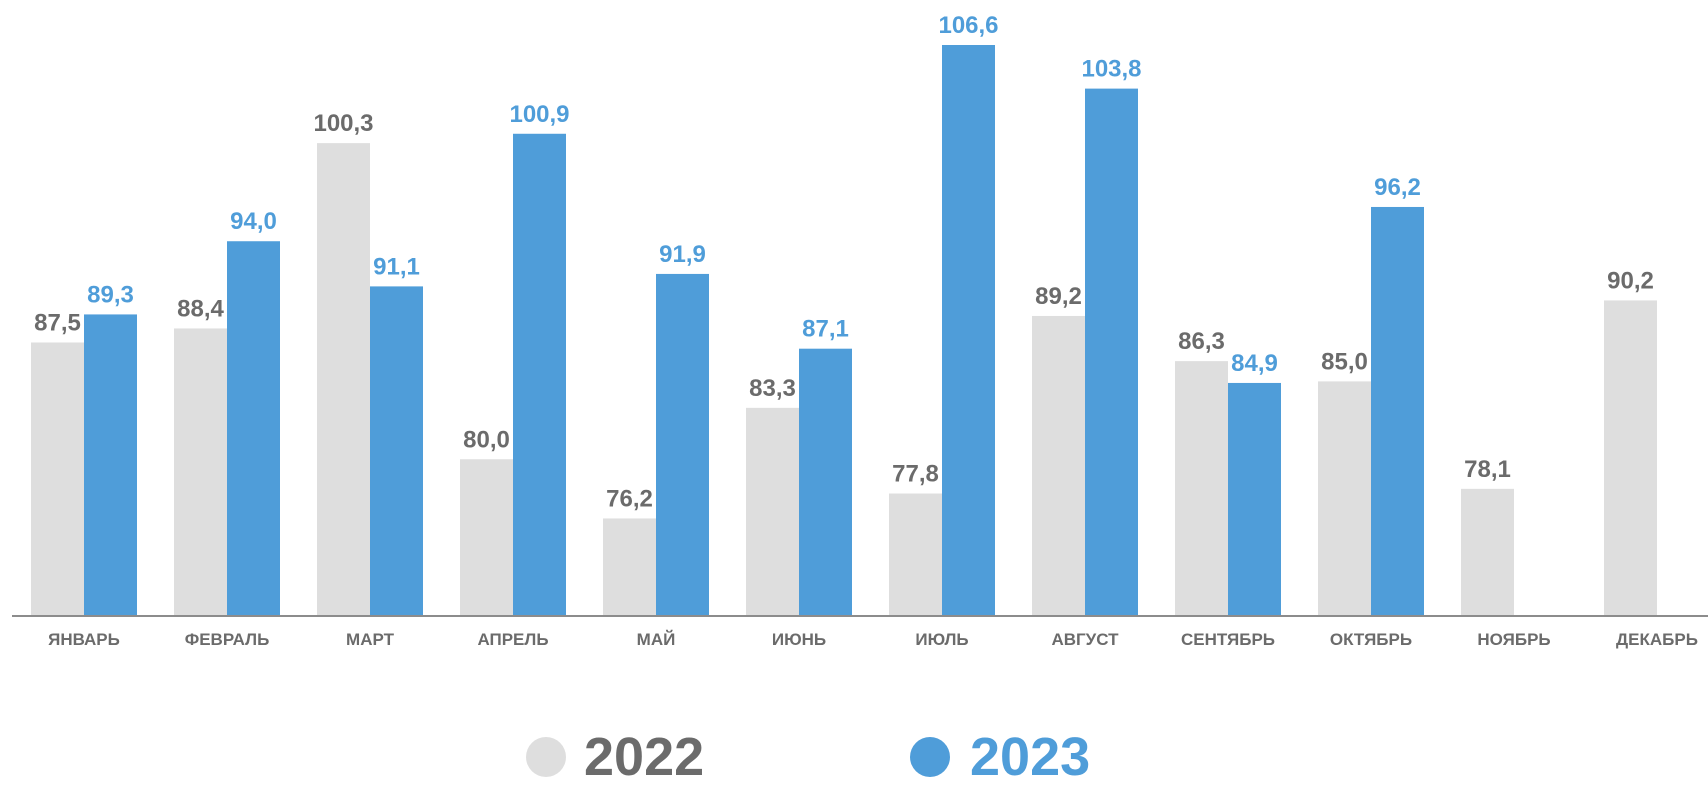  I want to click on data-label-2023: 91,9, so click(682, 254).